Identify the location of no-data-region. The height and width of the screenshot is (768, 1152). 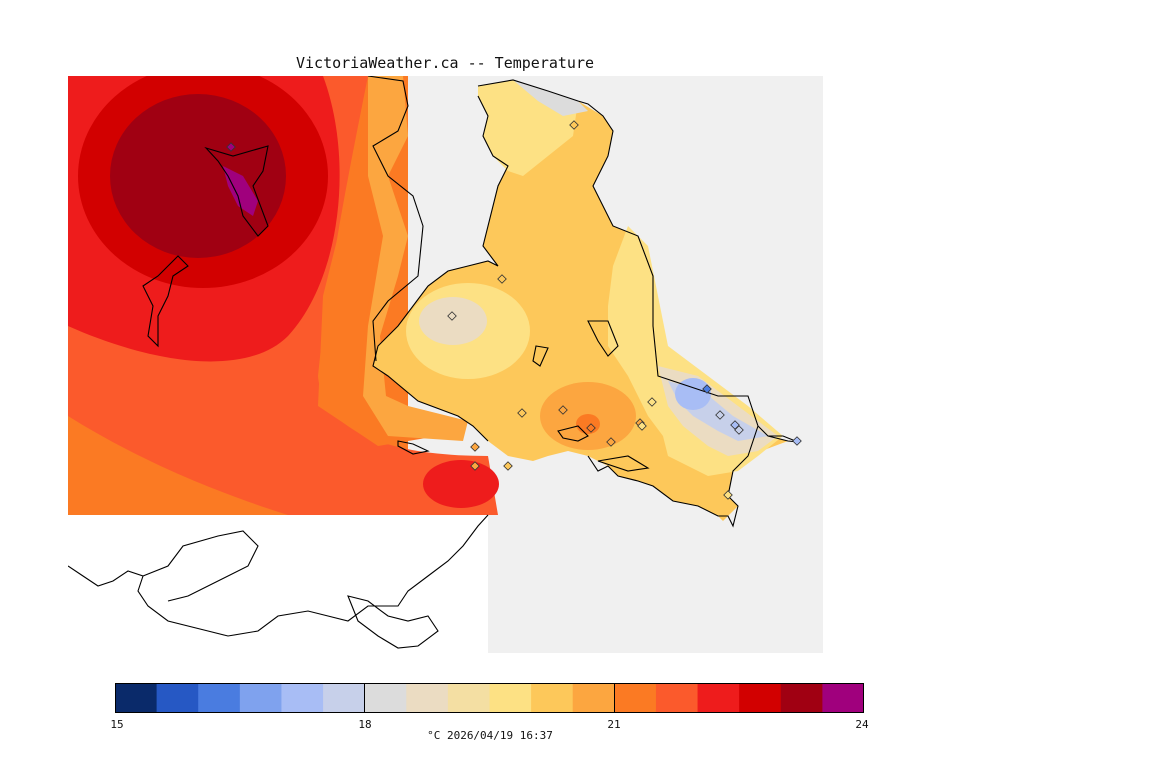
(278, 584).